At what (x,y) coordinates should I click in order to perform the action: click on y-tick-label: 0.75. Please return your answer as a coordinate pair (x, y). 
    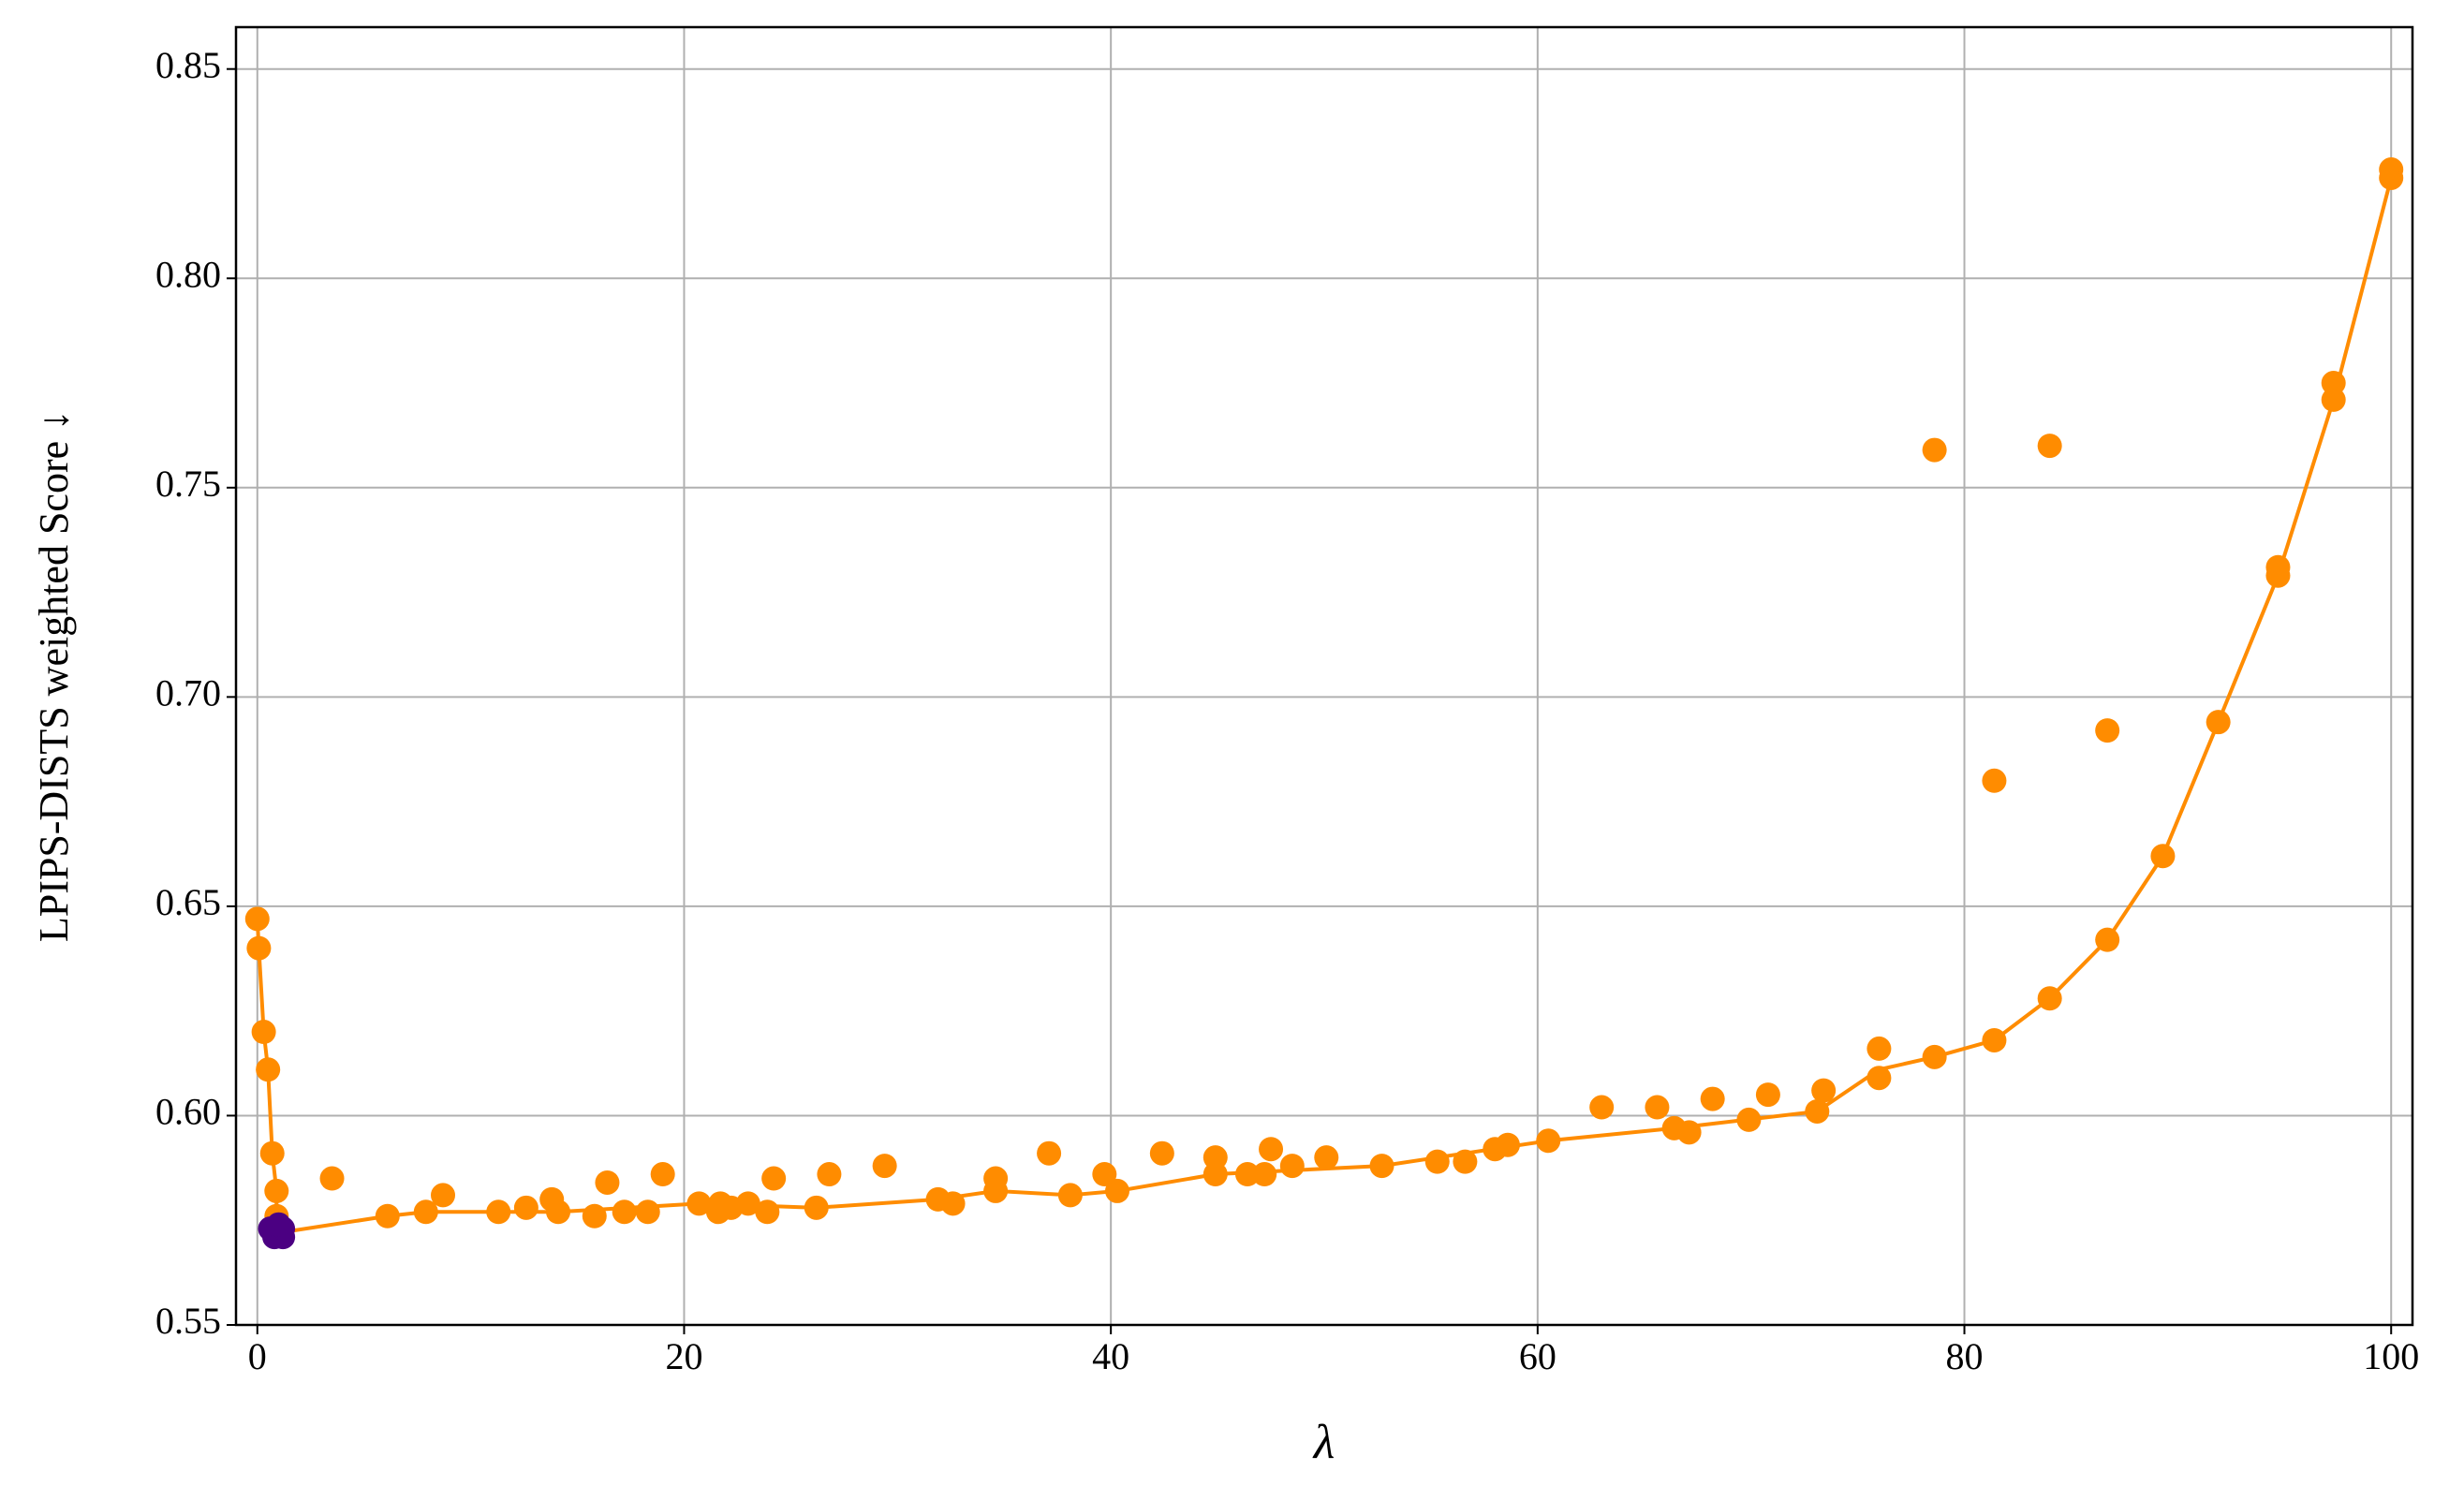
    Looking at the image, I should click on (188, 484).